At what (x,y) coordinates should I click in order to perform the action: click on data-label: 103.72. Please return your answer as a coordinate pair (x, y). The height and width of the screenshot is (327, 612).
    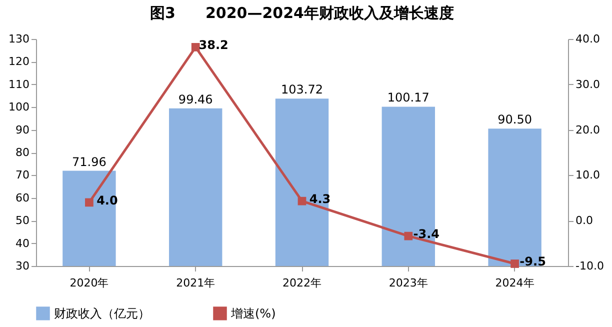
    Looking at the image, I should click on (302, 89).